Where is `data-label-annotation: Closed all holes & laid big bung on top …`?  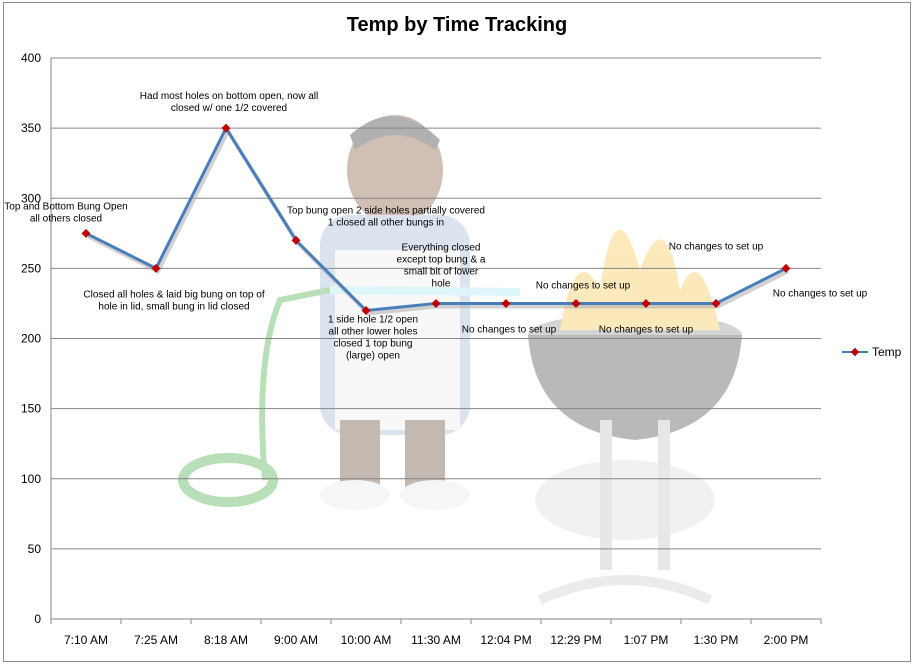
data-label-annotation: Closed all holes & laid big bung on top … is located at coordinates (173, 300).